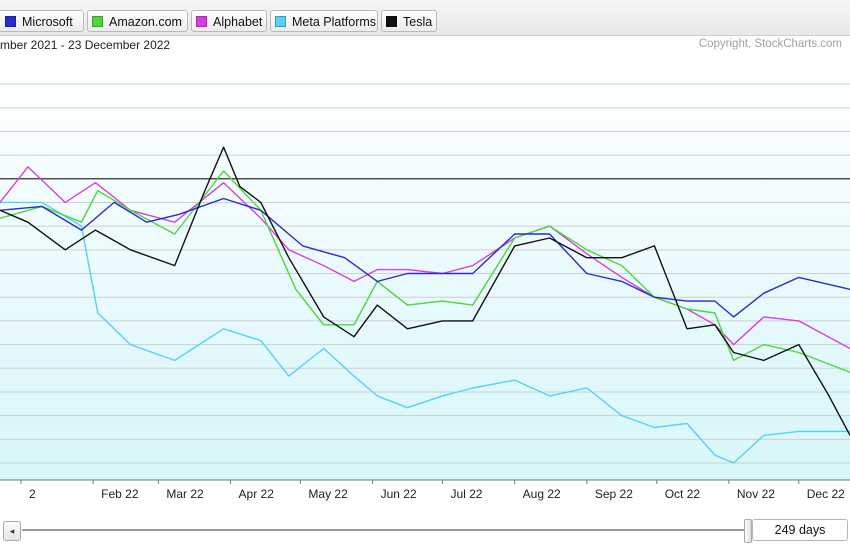 This screenshot has height=560, width=850. I want to click on legend-item-amazon: Amazon.com, so click(137, 21).